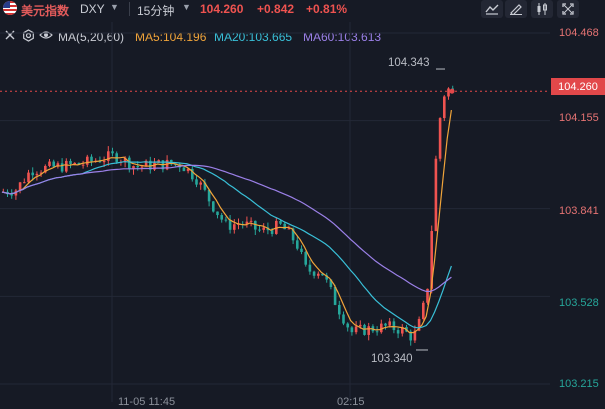 This screenshot has width=605, height=409. What do you see at coordinates (579, 33) in the screenshot?
I see `price-axis-label: 104.468` at bounding box center [579, 33].